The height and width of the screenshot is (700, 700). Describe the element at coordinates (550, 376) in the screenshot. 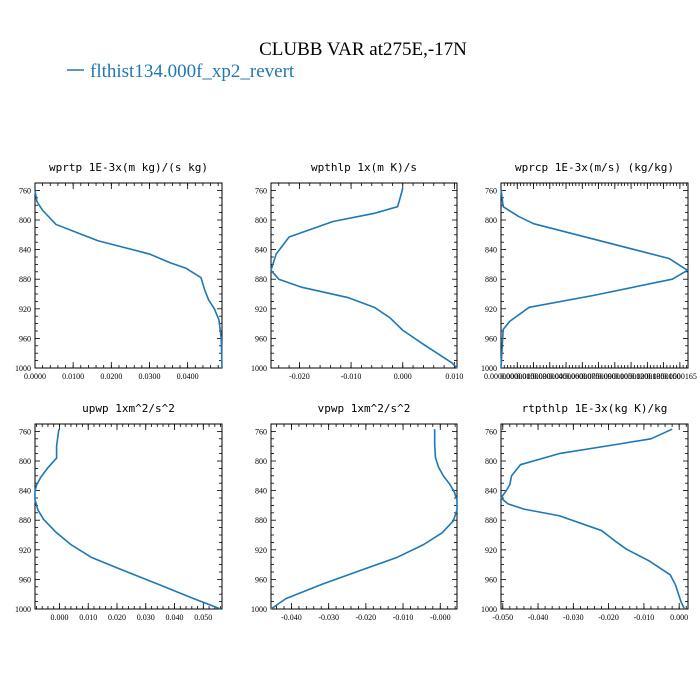

I see `x-tick-label: 0.0000045` at that location.